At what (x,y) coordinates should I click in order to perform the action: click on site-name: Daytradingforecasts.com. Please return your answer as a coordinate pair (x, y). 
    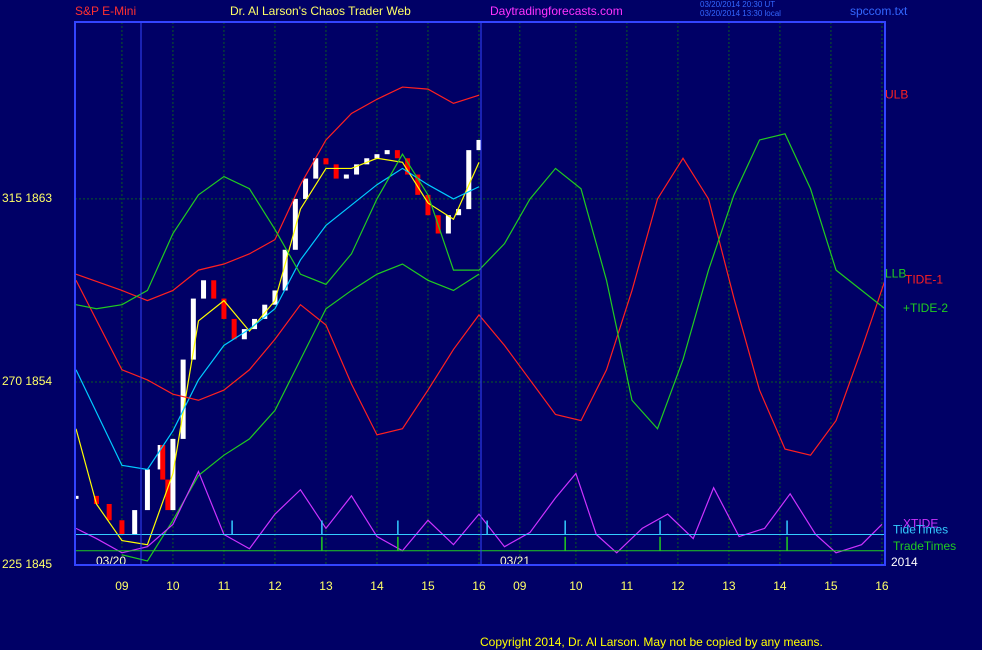
    Looking at the image, I should click on (556, 11).